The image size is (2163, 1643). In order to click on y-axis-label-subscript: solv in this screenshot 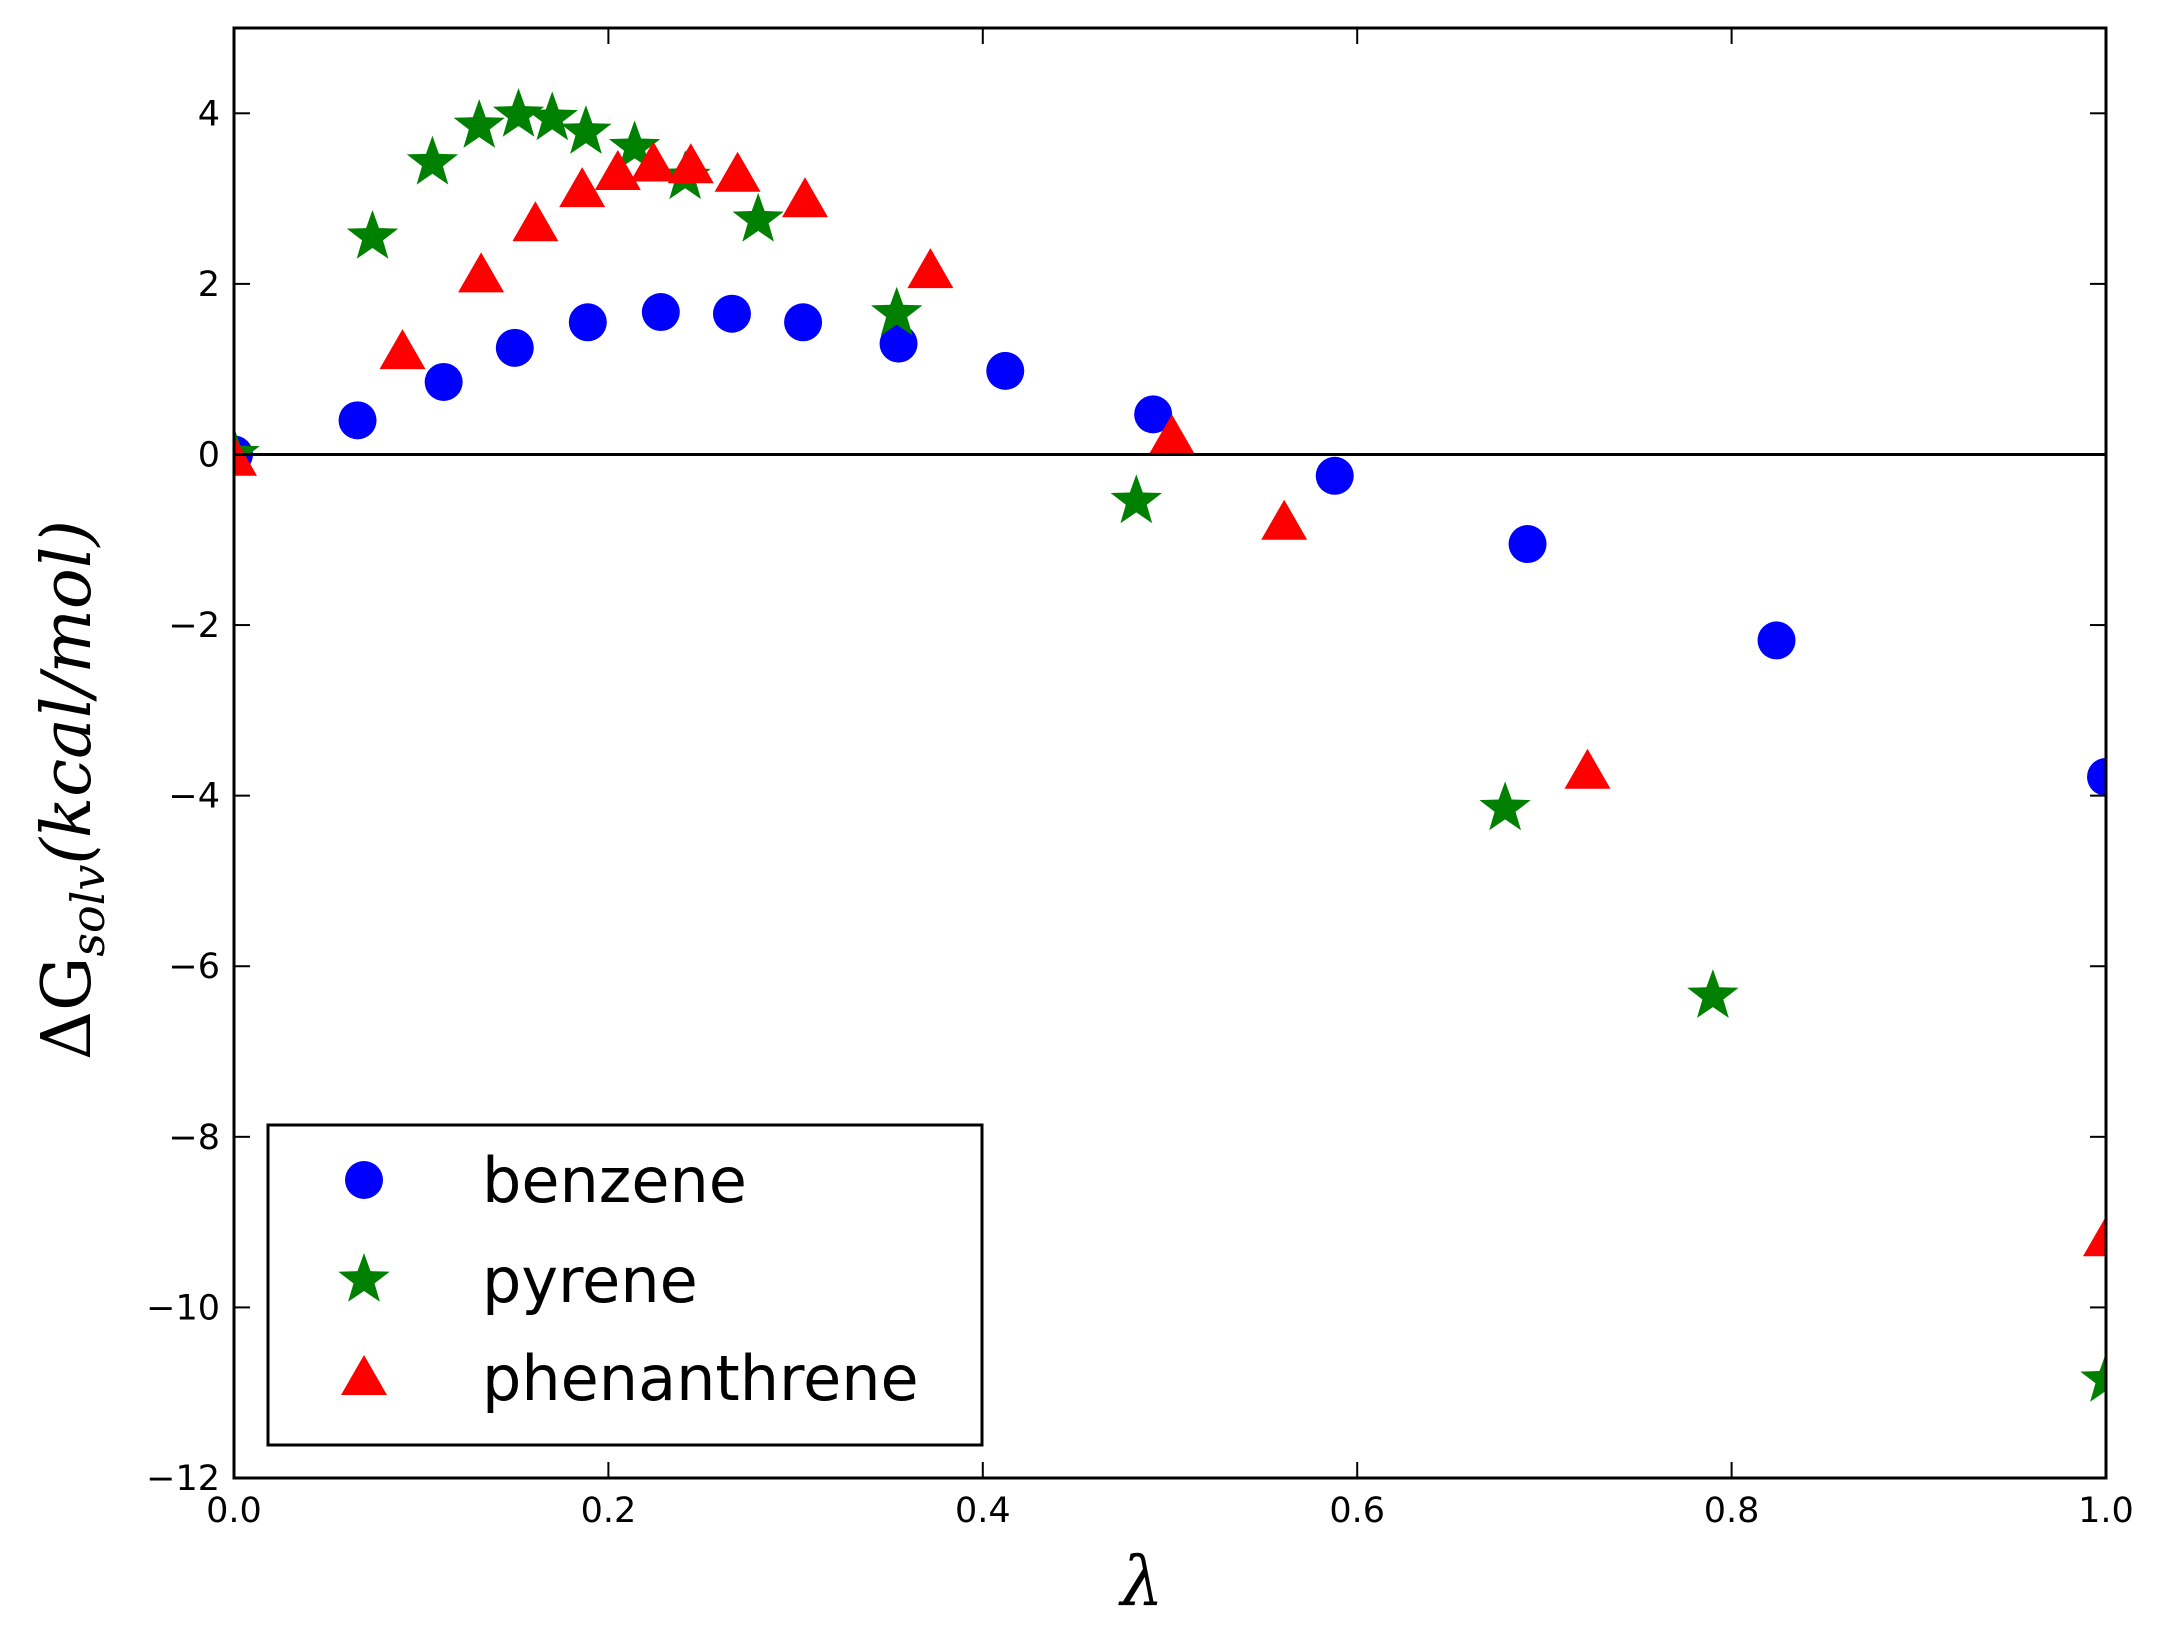, I will do `click(88, 911)`.